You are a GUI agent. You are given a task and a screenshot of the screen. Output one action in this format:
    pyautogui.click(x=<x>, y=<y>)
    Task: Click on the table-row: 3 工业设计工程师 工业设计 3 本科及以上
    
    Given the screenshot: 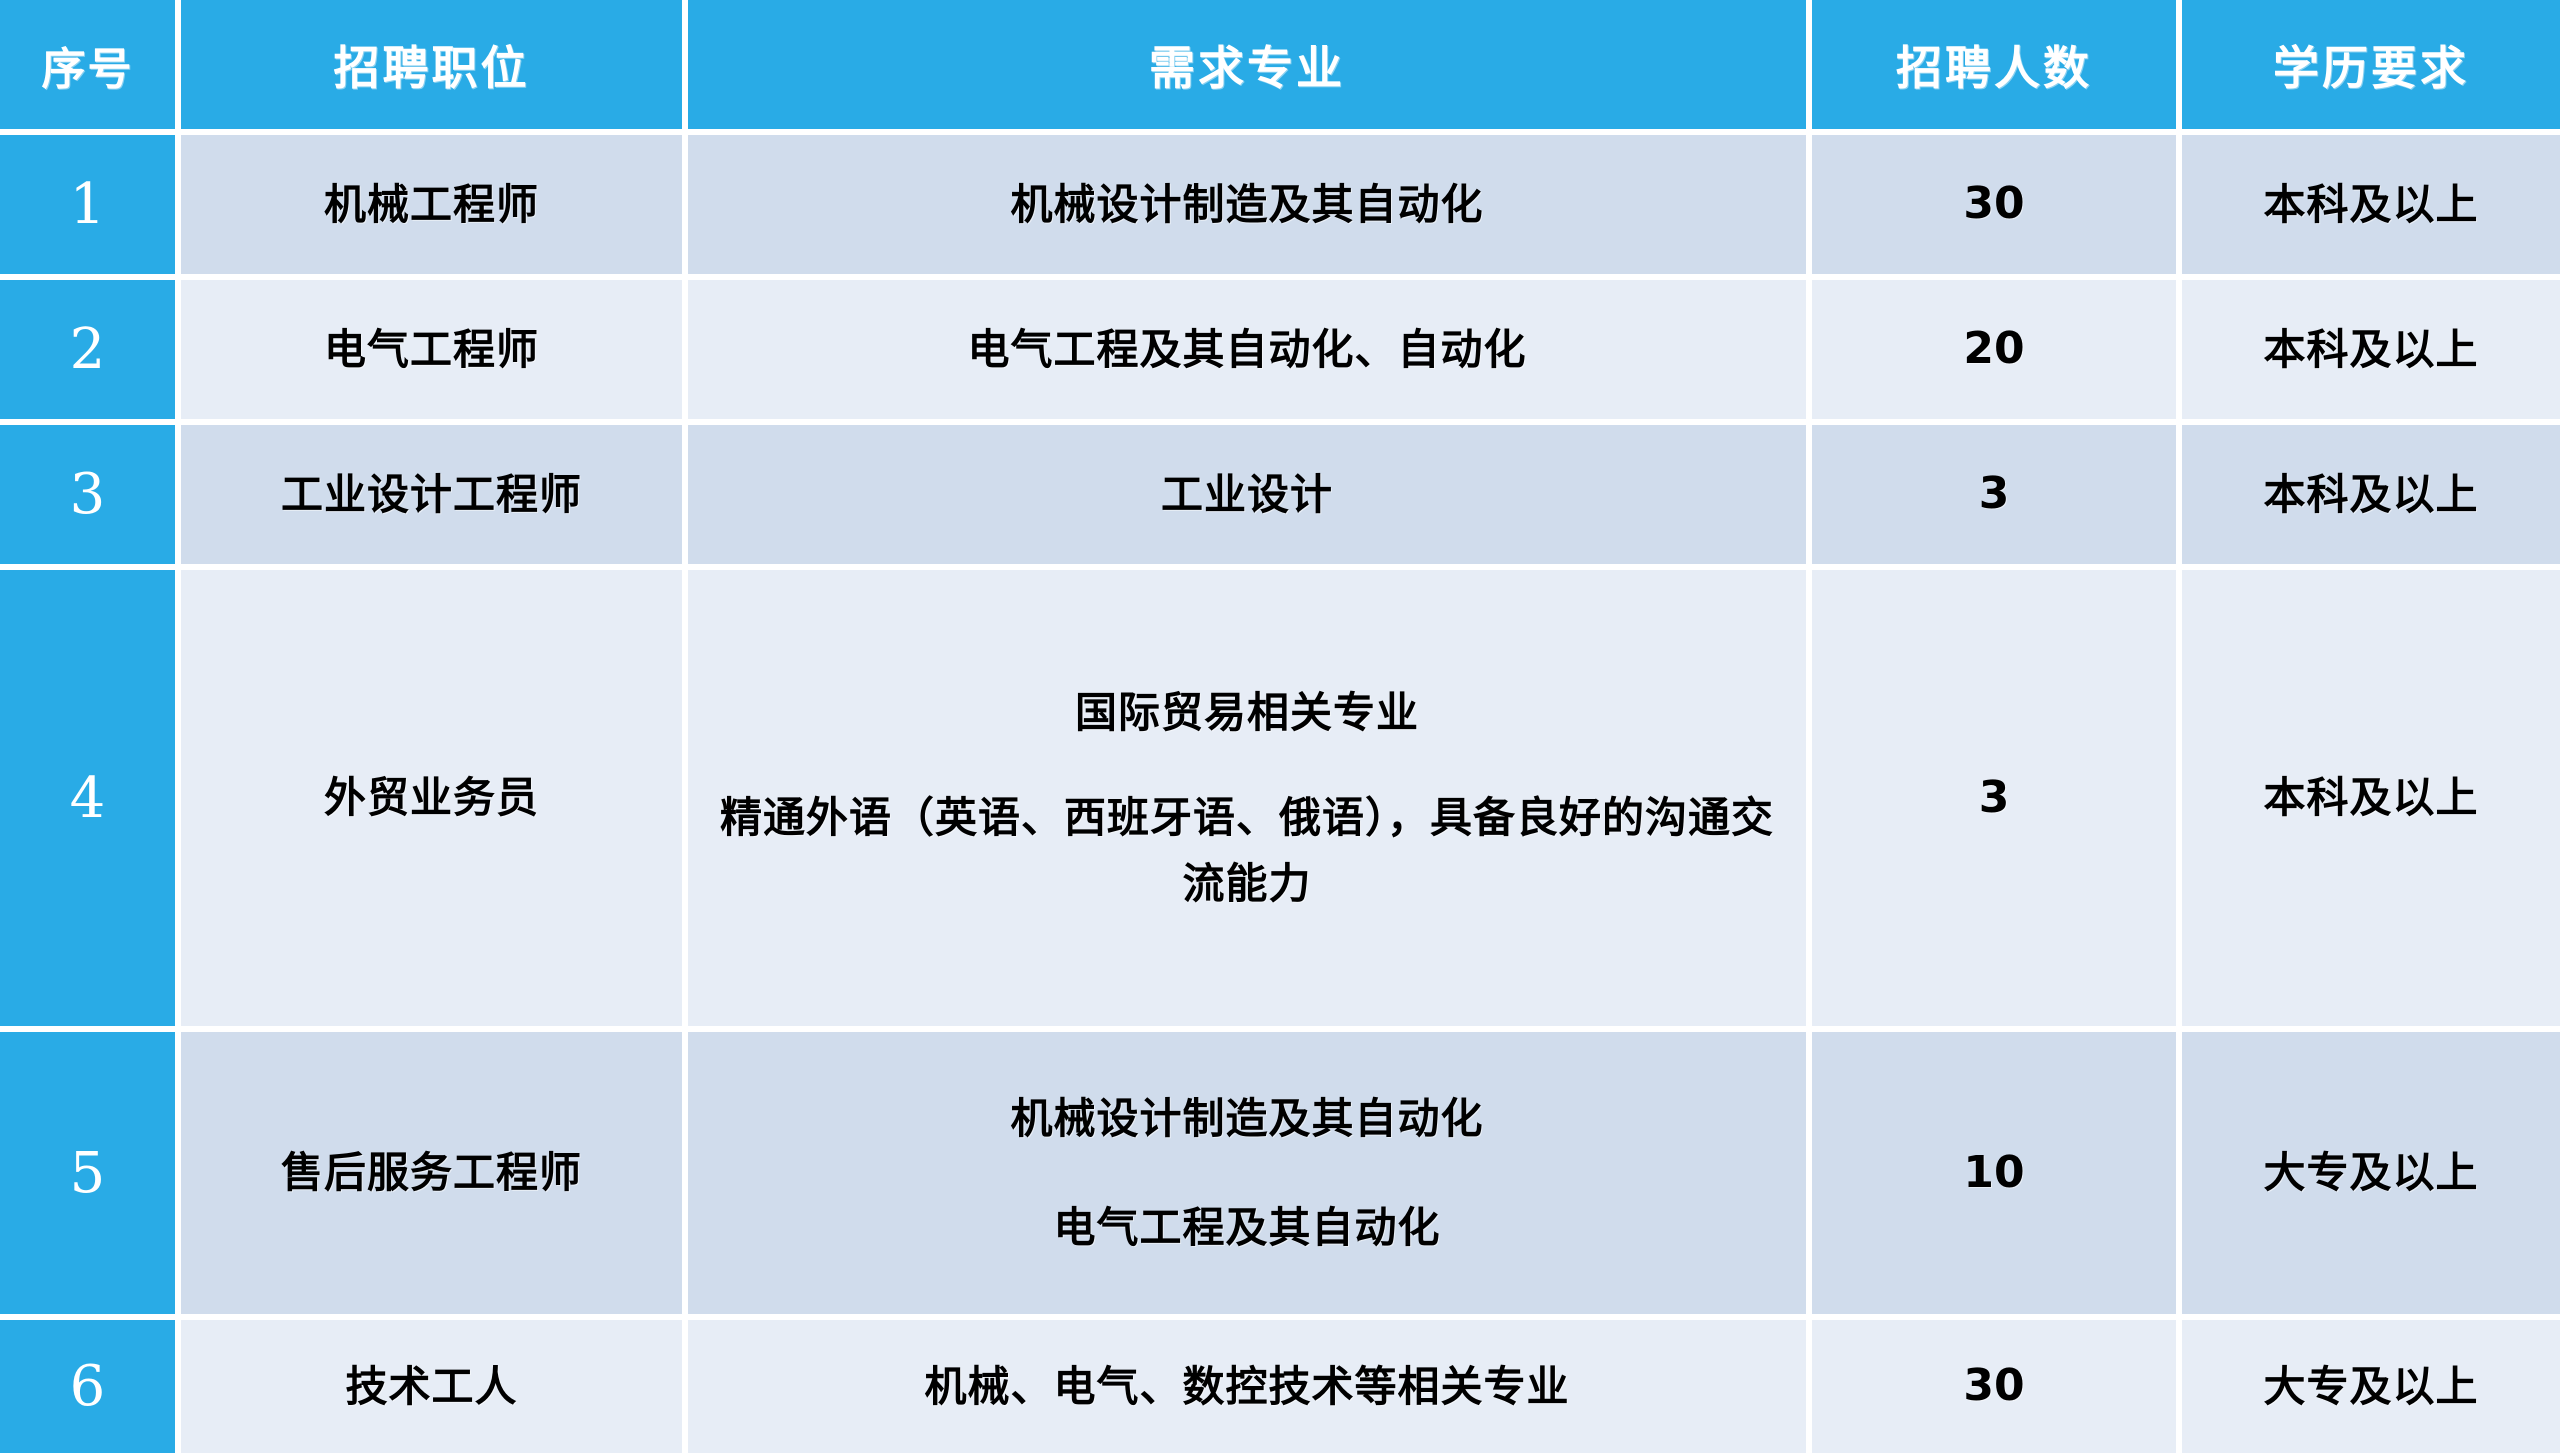 What is the action you would take?
    pyautogui.click(x=1280, y=497)
    